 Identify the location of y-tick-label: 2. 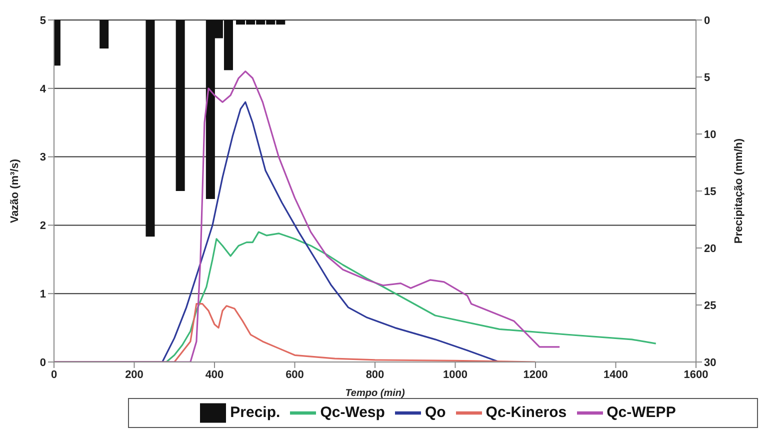
(43, 226).